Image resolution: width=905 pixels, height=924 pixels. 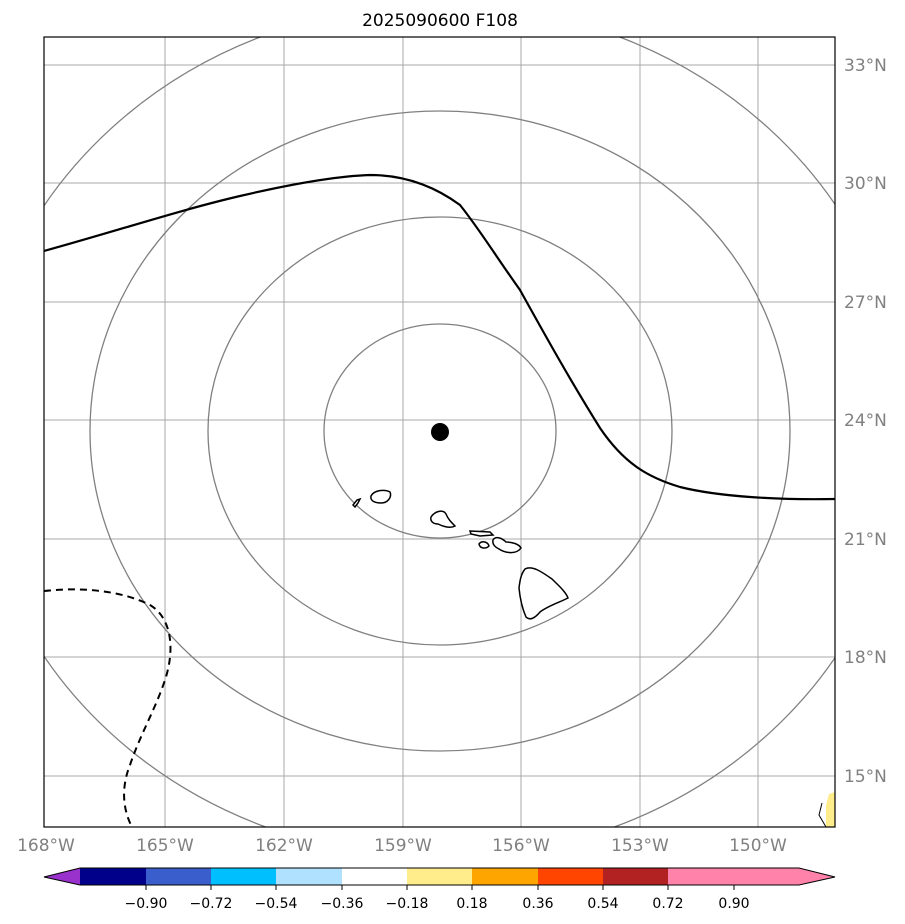 What do you see at coordinates (543, 593) in the screenshot?
I see `island-hawaii` at bounding box center [543, 593].